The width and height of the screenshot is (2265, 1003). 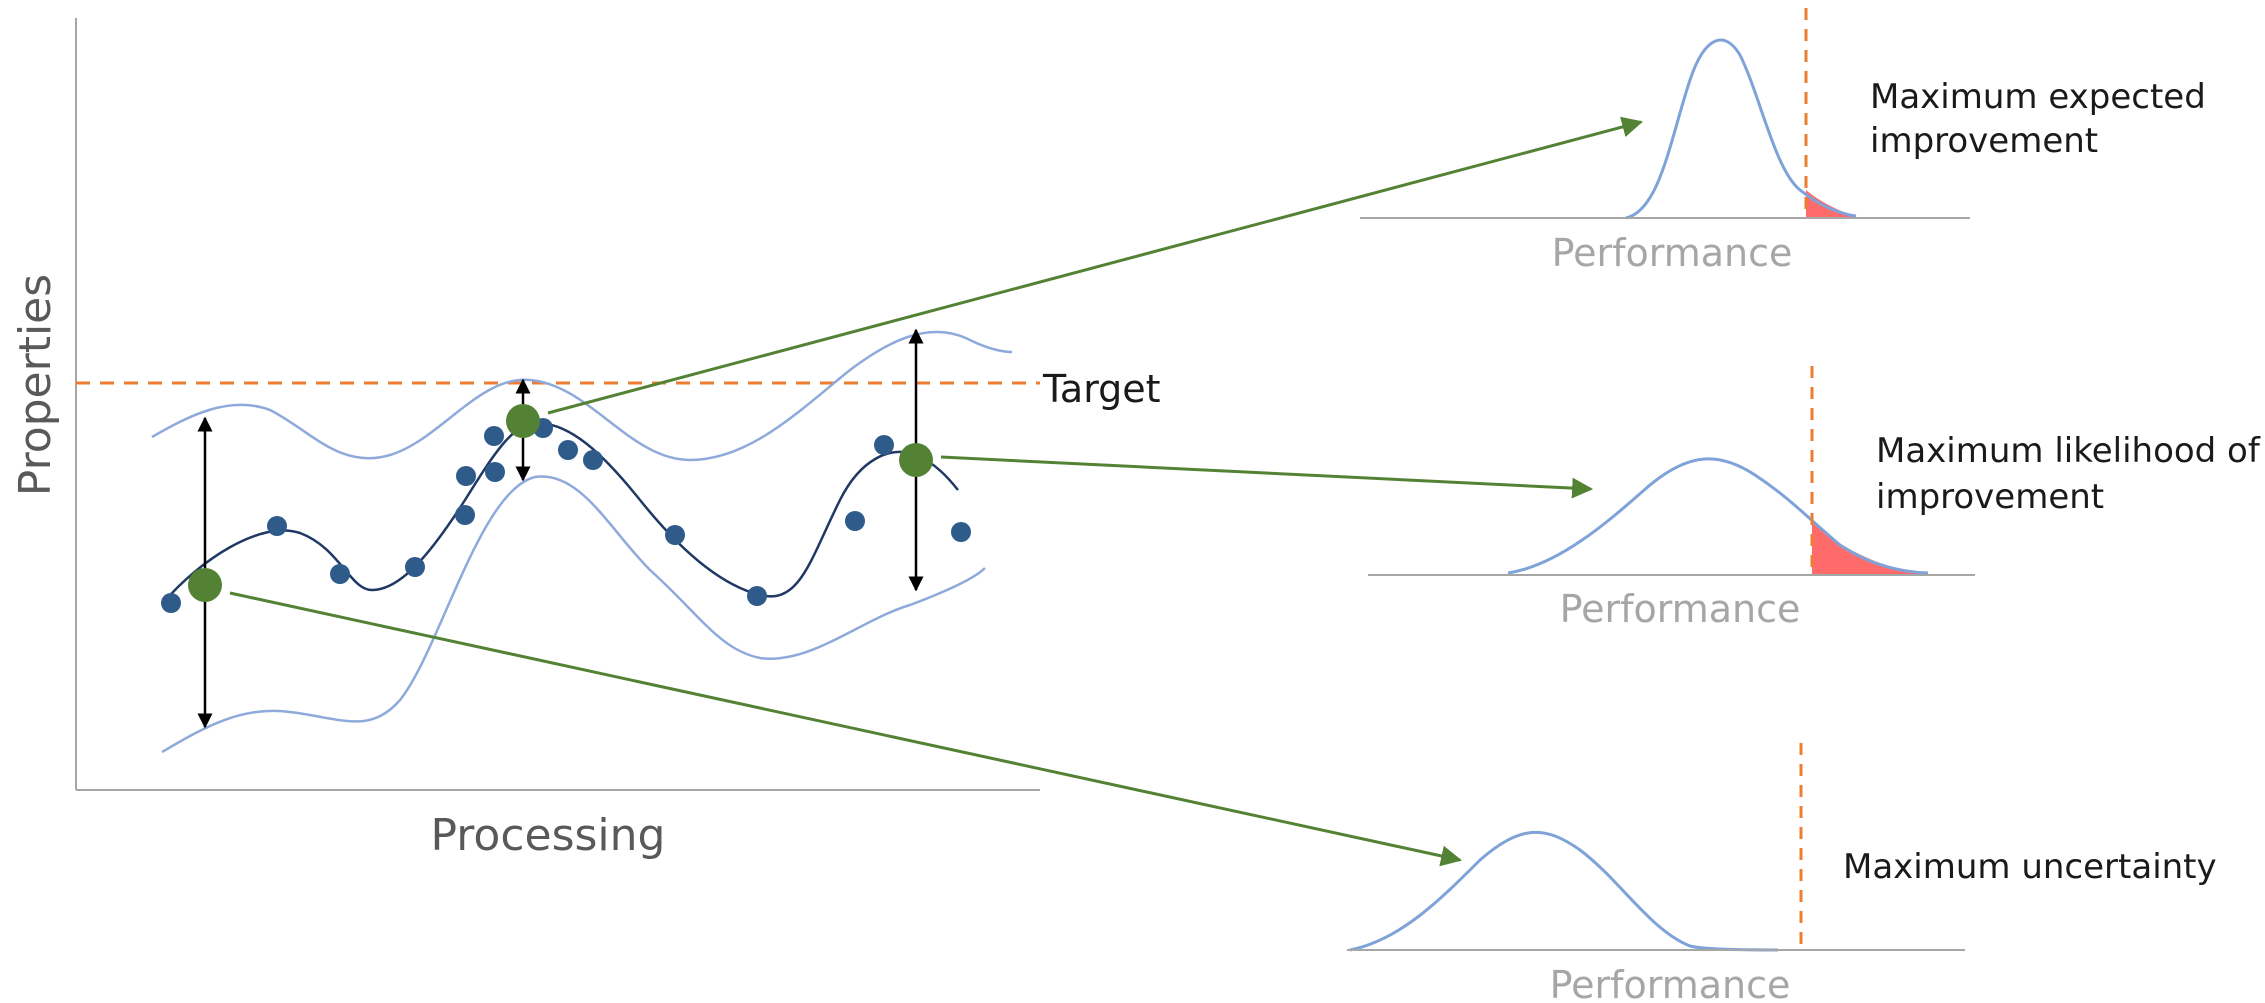 I want to click on panel-title-line1: Maximum likelihood of, so click(x=2068, y=451).